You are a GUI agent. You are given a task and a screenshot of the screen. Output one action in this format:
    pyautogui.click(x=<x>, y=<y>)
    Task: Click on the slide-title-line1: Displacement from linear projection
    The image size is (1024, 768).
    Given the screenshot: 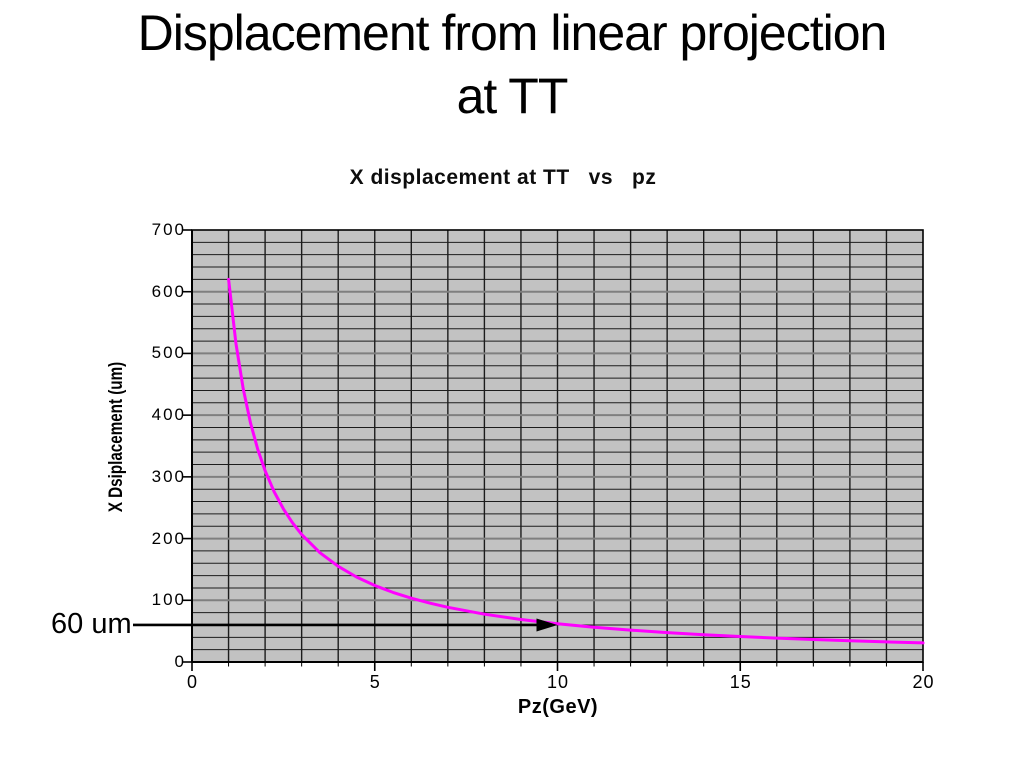 What is the action you would take?
    pyautogui.click(x=512, y=33)
    